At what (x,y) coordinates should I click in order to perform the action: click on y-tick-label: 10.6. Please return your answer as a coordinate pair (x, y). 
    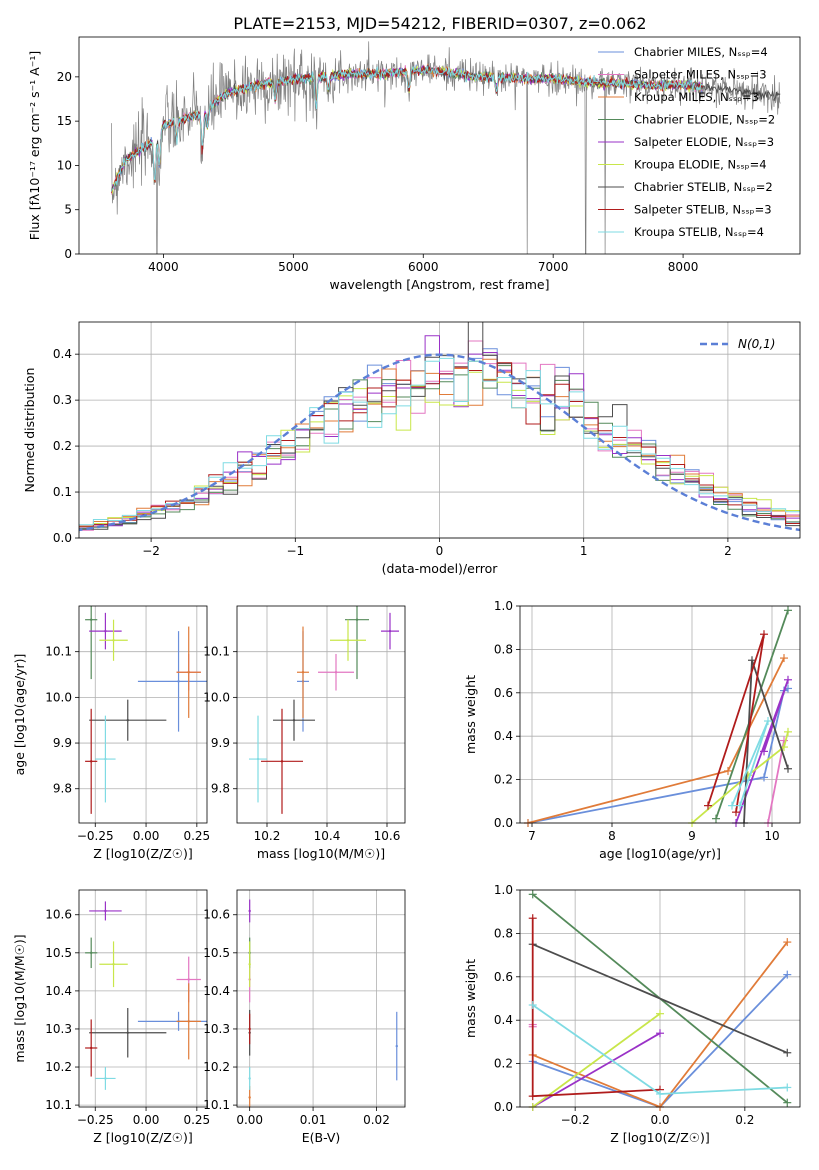
    Looking at the image, I should click on (216, 915).